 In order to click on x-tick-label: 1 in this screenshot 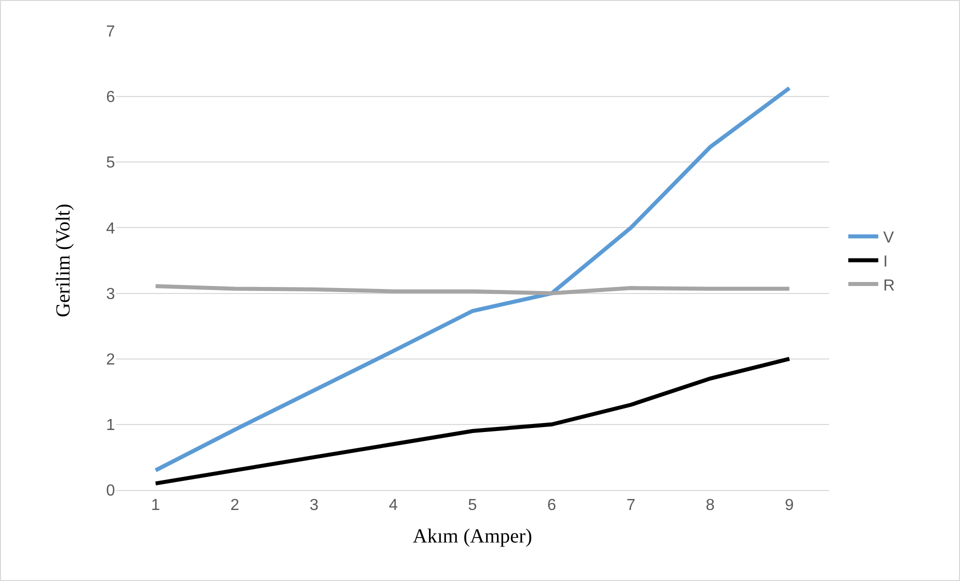, I will do `click(155, 505)`.